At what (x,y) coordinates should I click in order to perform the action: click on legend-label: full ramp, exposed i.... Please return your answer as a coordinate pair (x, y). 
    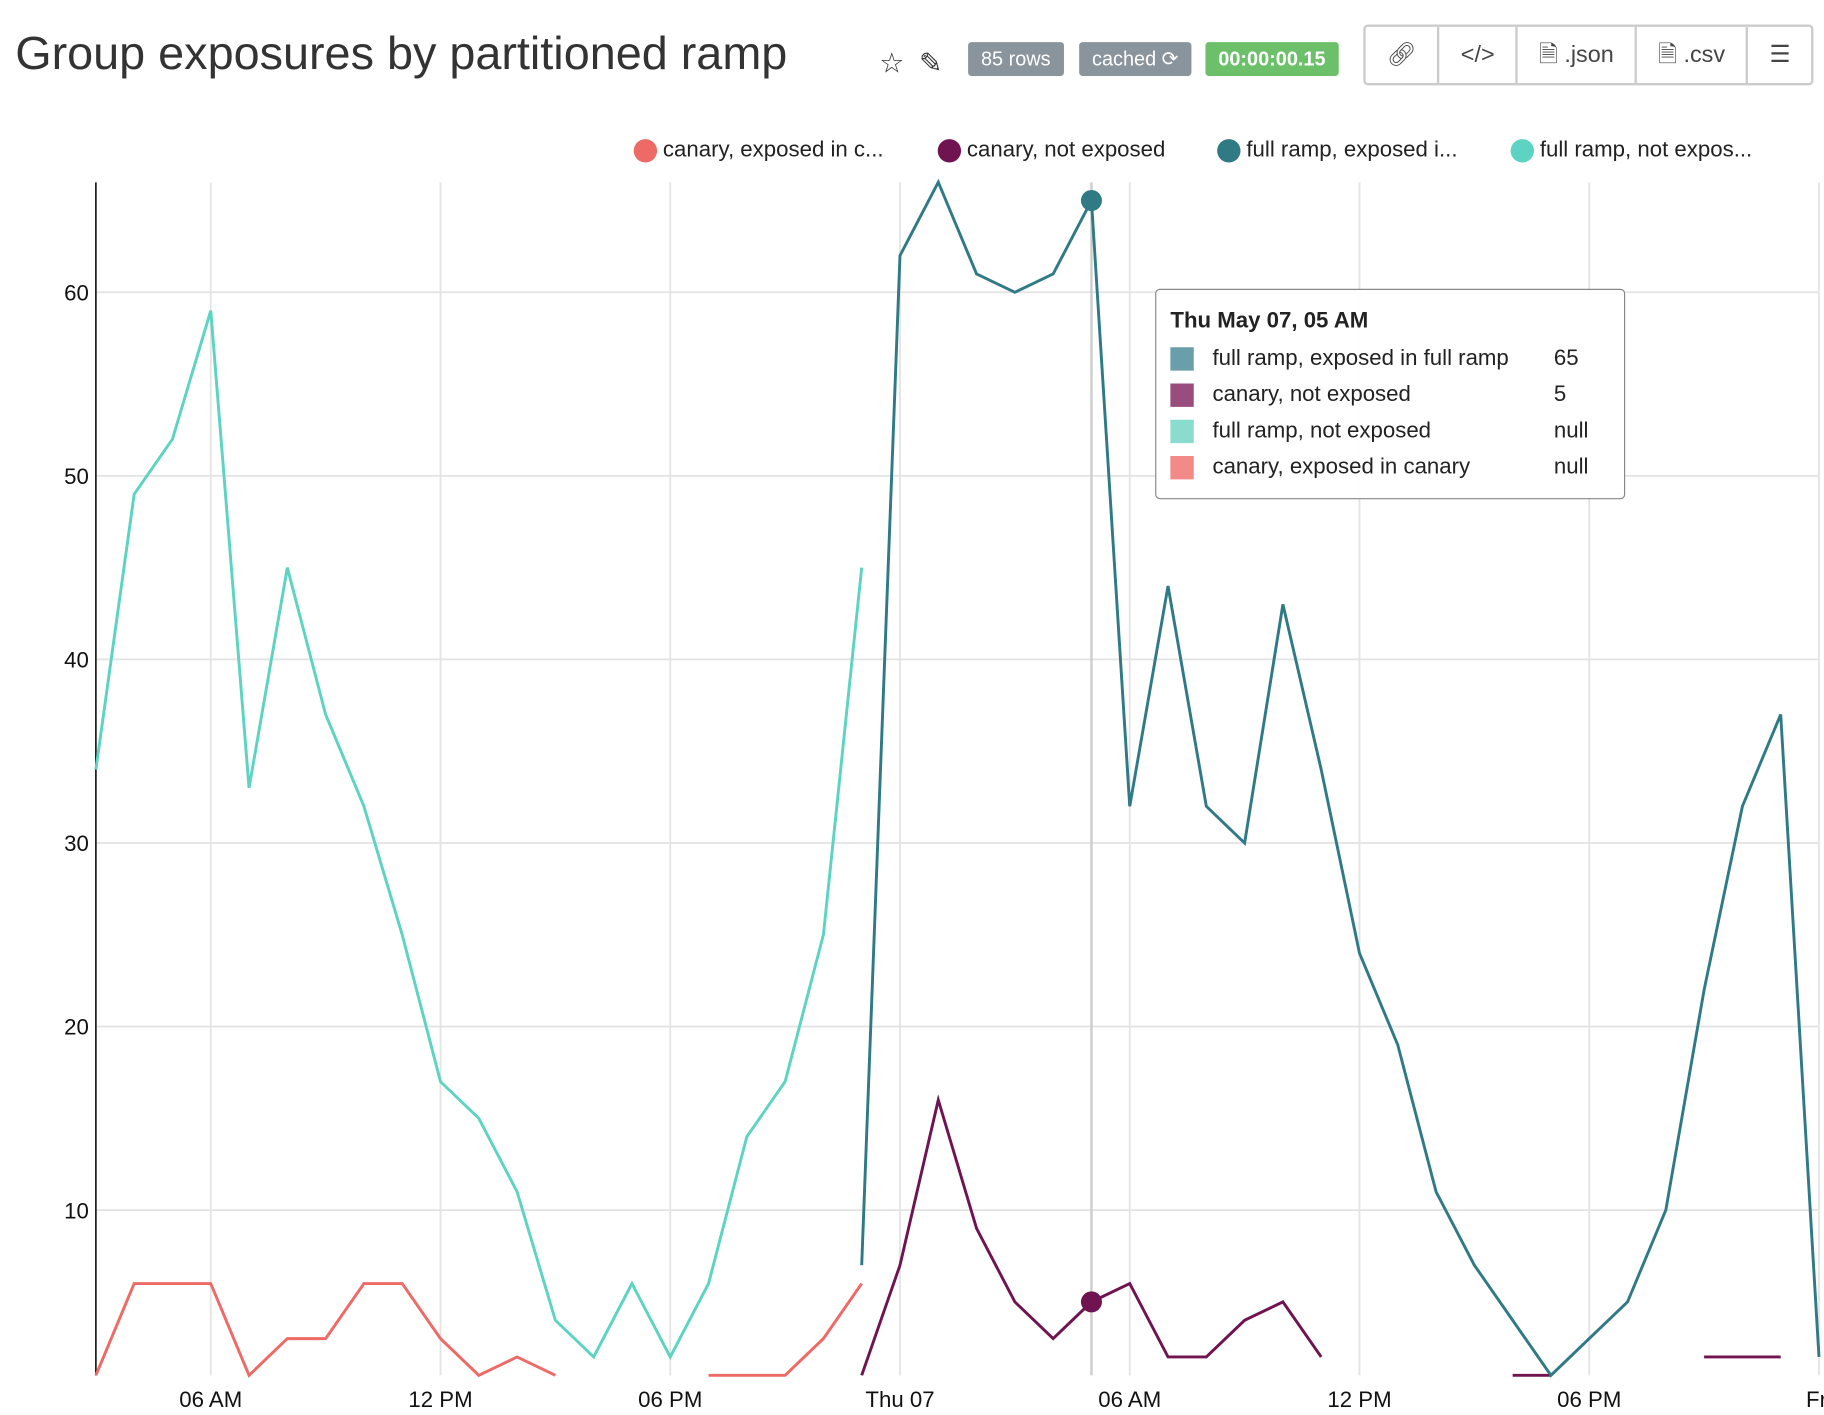
    Looking at the image, I should click on (1352, 150).